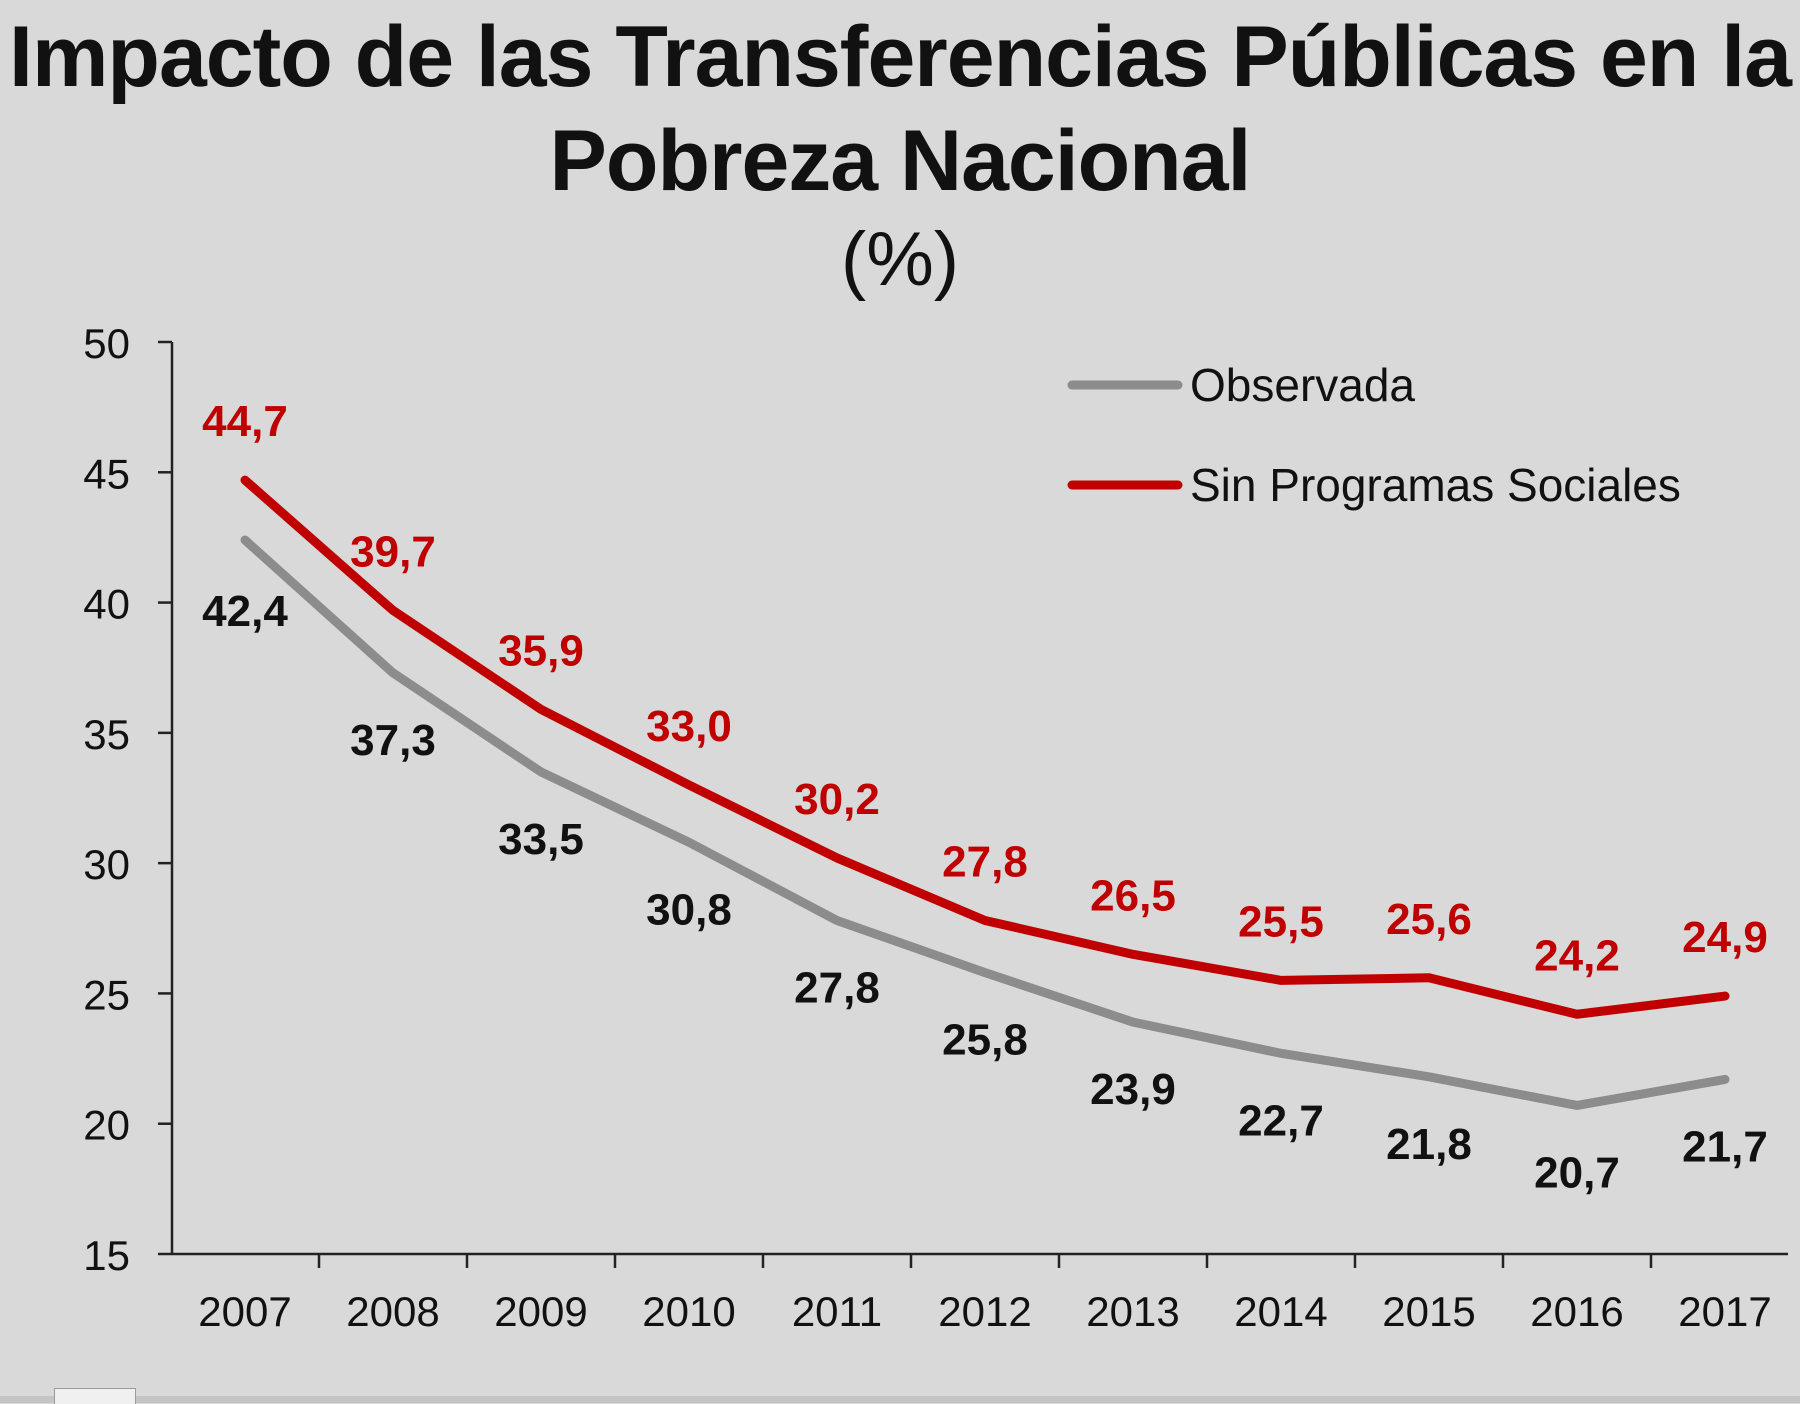 The image size is (1800, 1404). I want to click on y-tick-label: 45, so click(106, 473).